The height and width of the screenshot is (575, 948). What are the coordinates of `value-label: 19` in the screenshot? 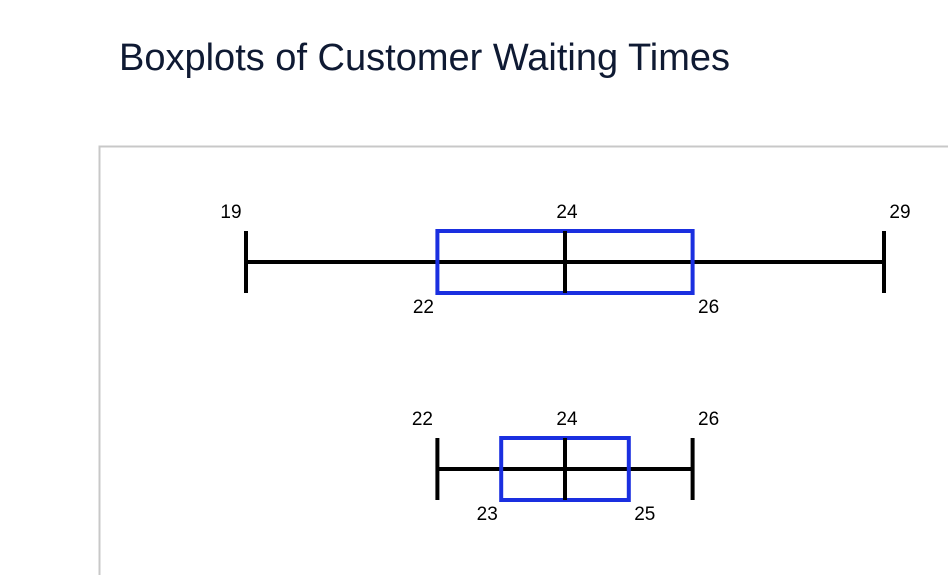 It's located at (230, 212).